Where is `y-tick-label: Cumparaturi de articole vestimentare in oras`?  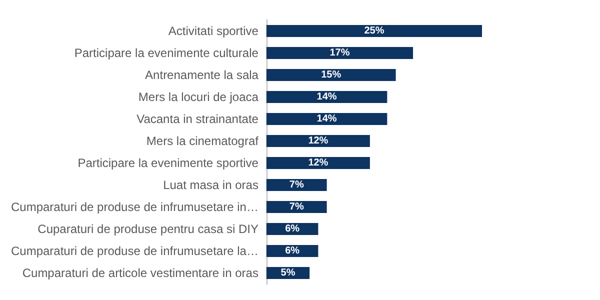 y-tick-label: Cumparaturi de articole vestimentare in oras is located at coordinates (140, 273).